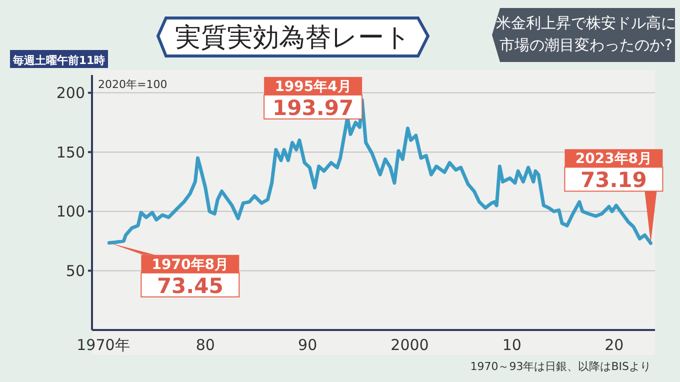 This screenshot has height=382, width=680. I want to click on y-tick-label: 50, so click(75, 271).